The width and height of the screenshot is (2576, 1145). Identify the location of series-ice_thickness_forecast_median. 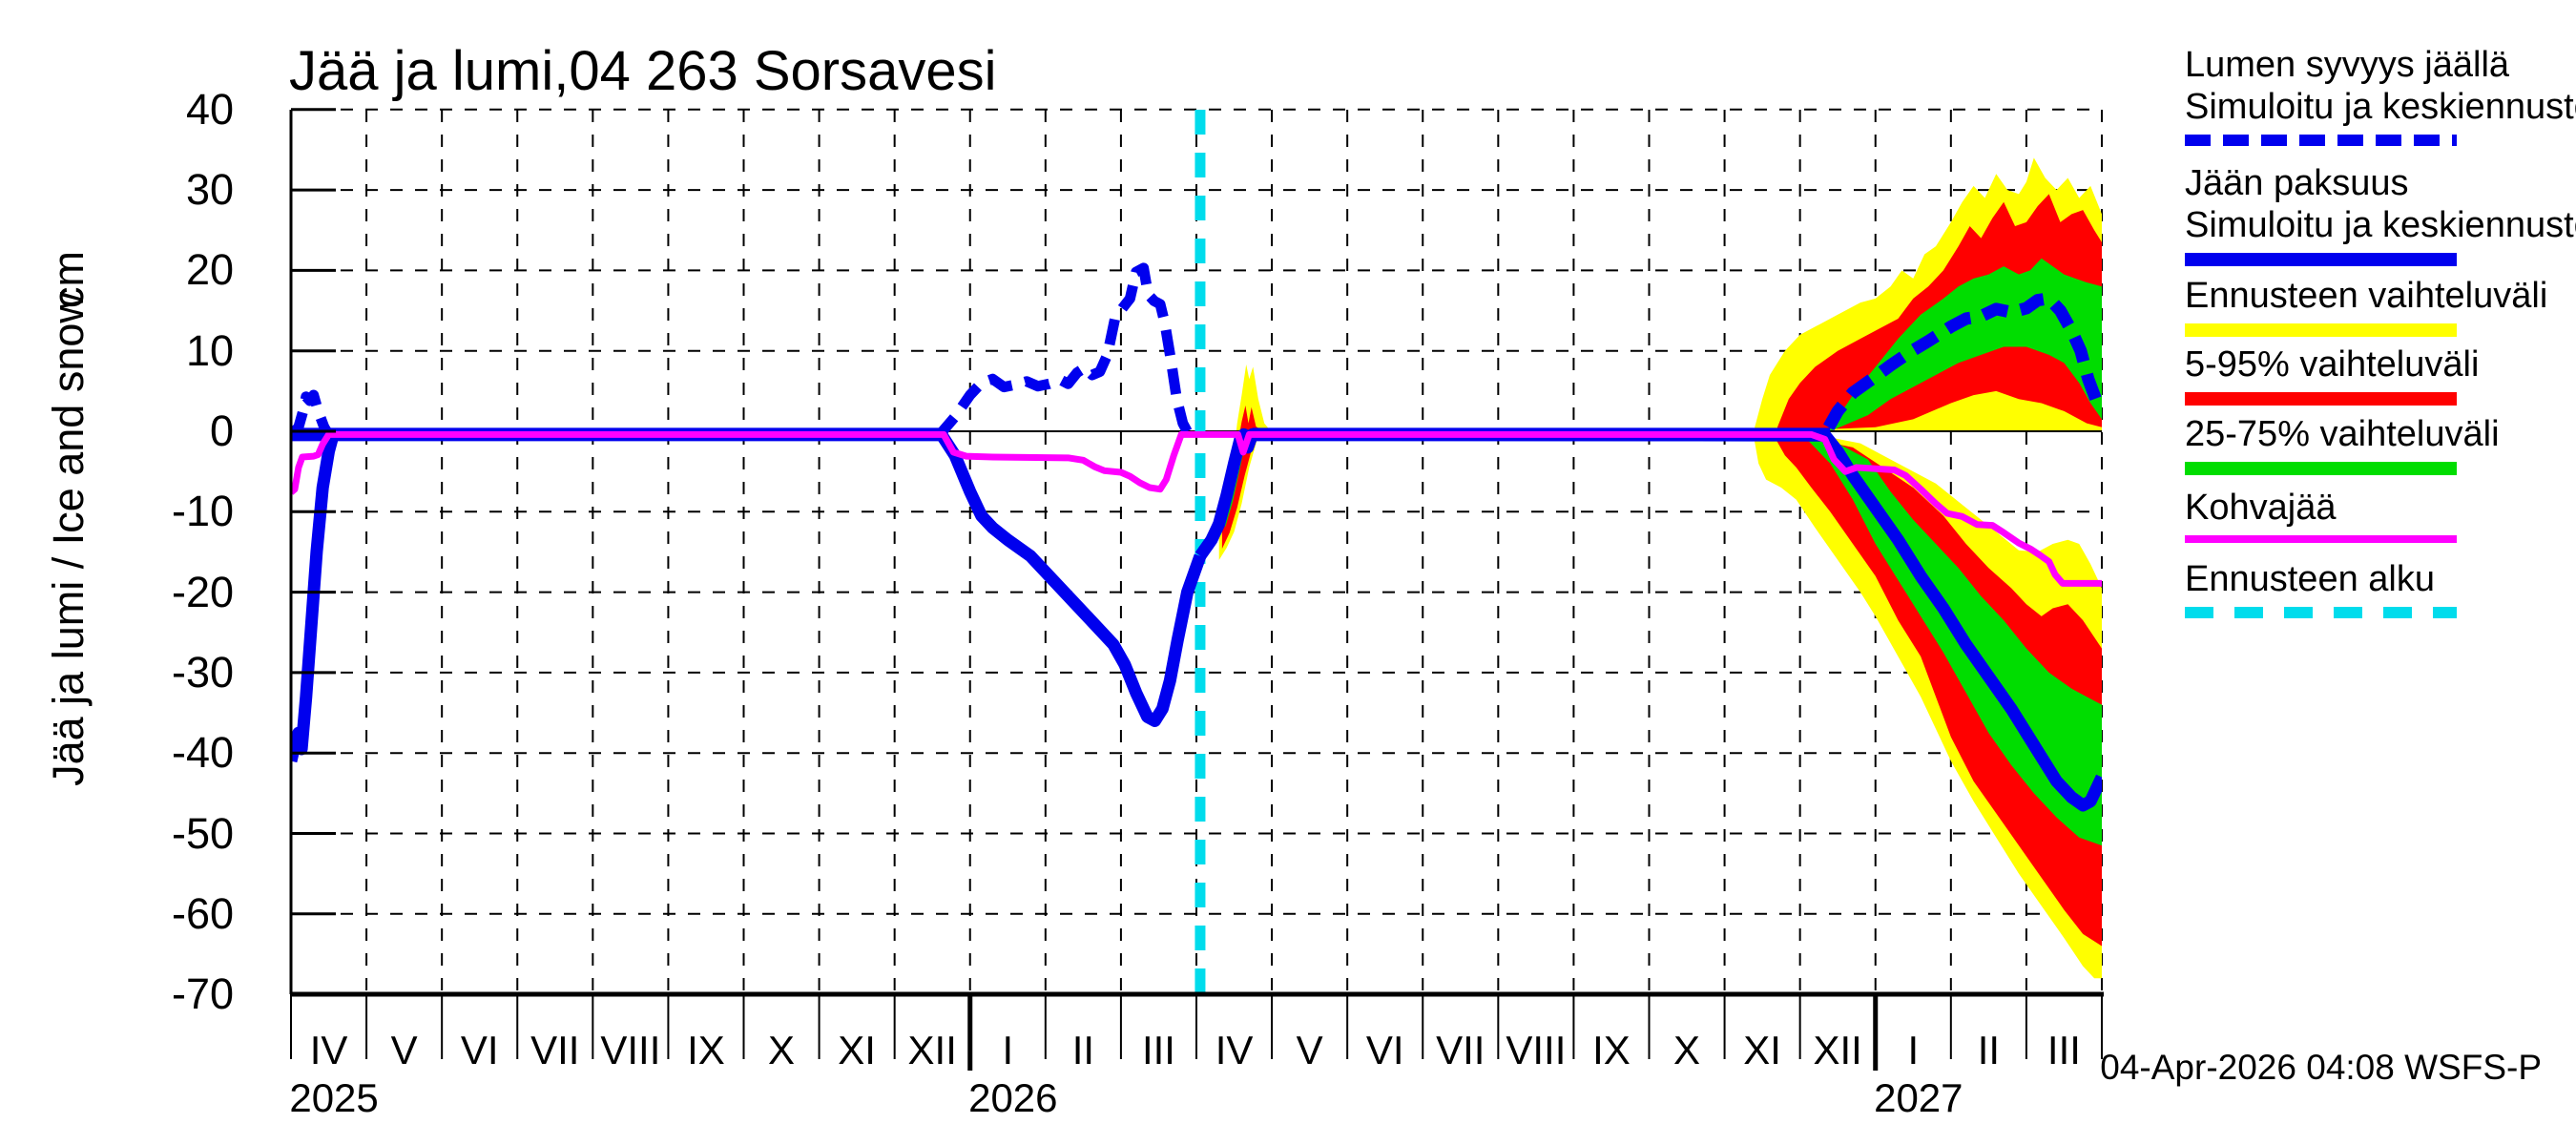
(1648, 620).